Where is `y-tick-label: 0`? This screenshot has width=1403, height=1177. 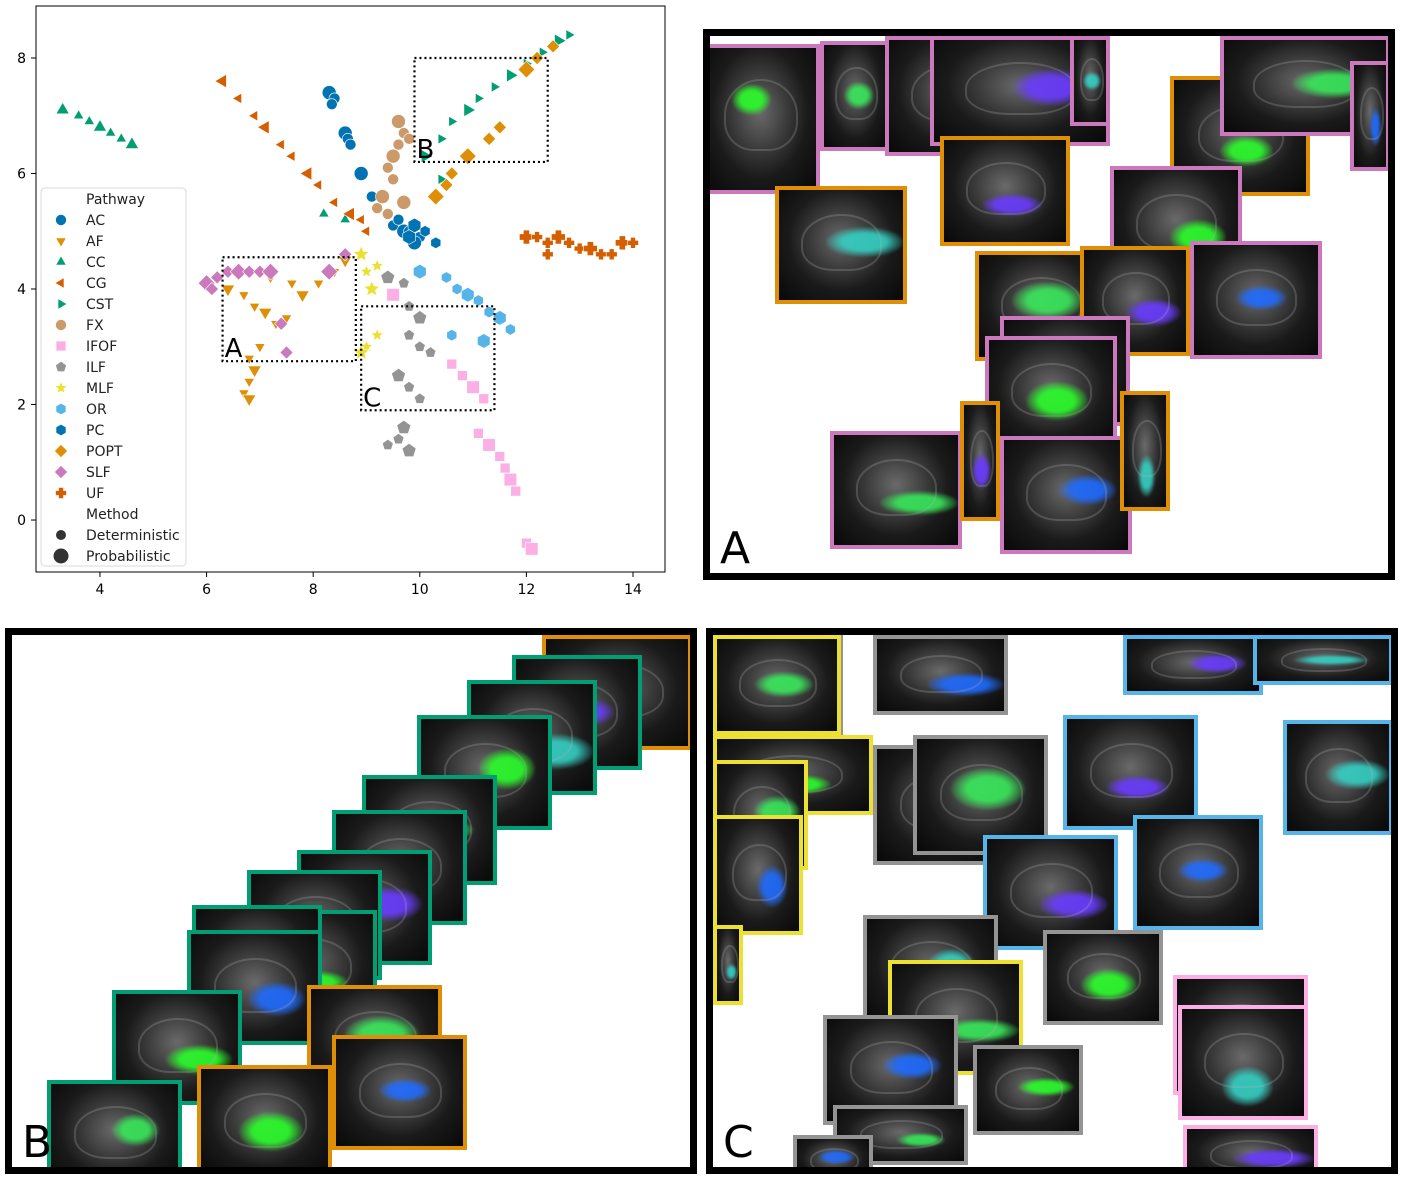 y-tick-label: 0 is located at coordinates (21, 521).